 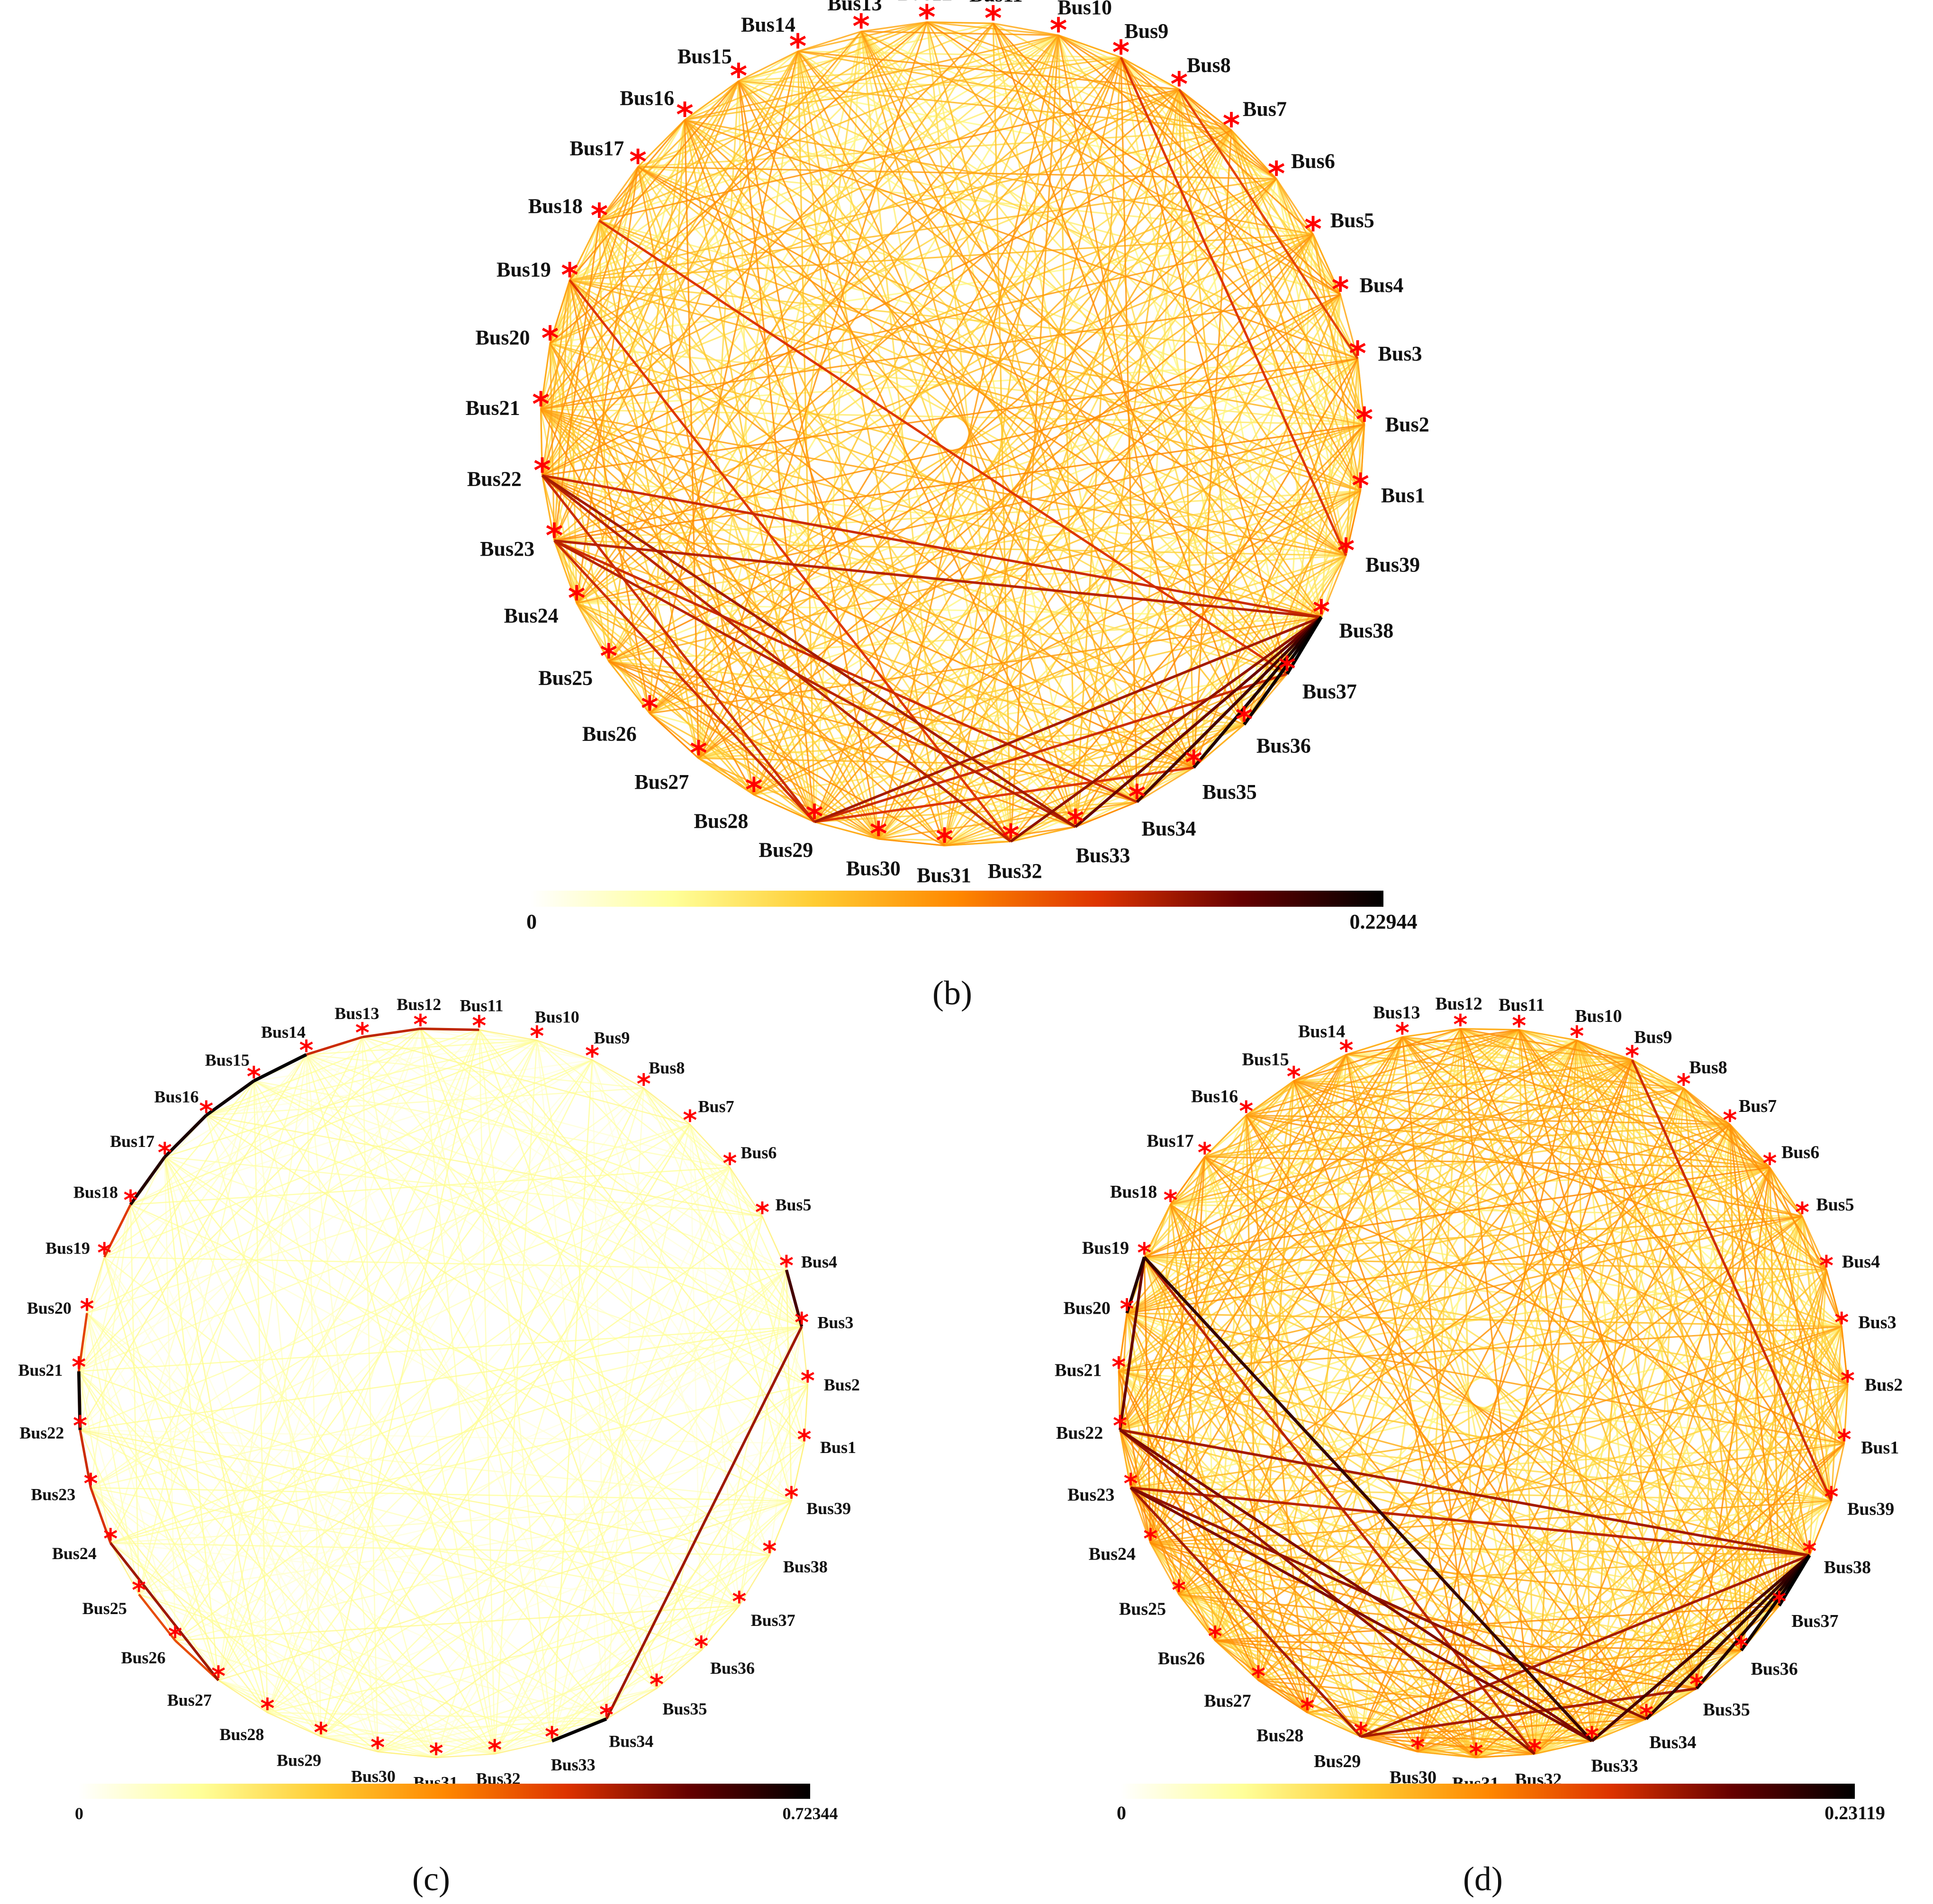 I want to click on edge-bus26-bus37, so click(x=1497, y=1623).